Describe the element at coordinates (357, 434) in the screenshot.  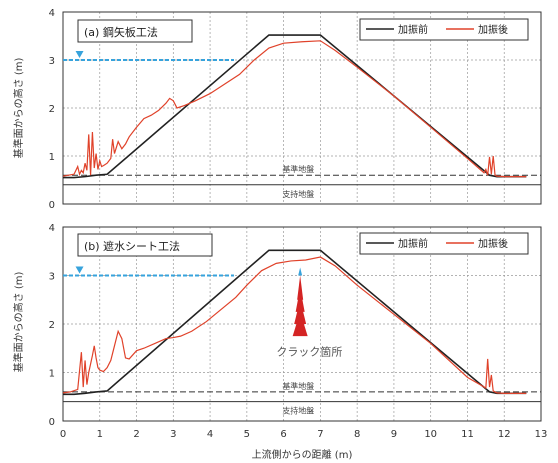
I see `xtick-label: 8` at that location.